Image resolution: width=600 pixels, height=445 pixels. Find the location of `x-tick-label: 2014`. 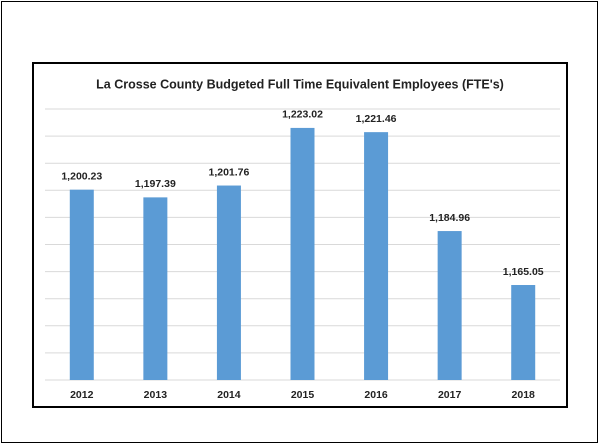

x-tick-label: 2014 is located at coordinates (229, 395).